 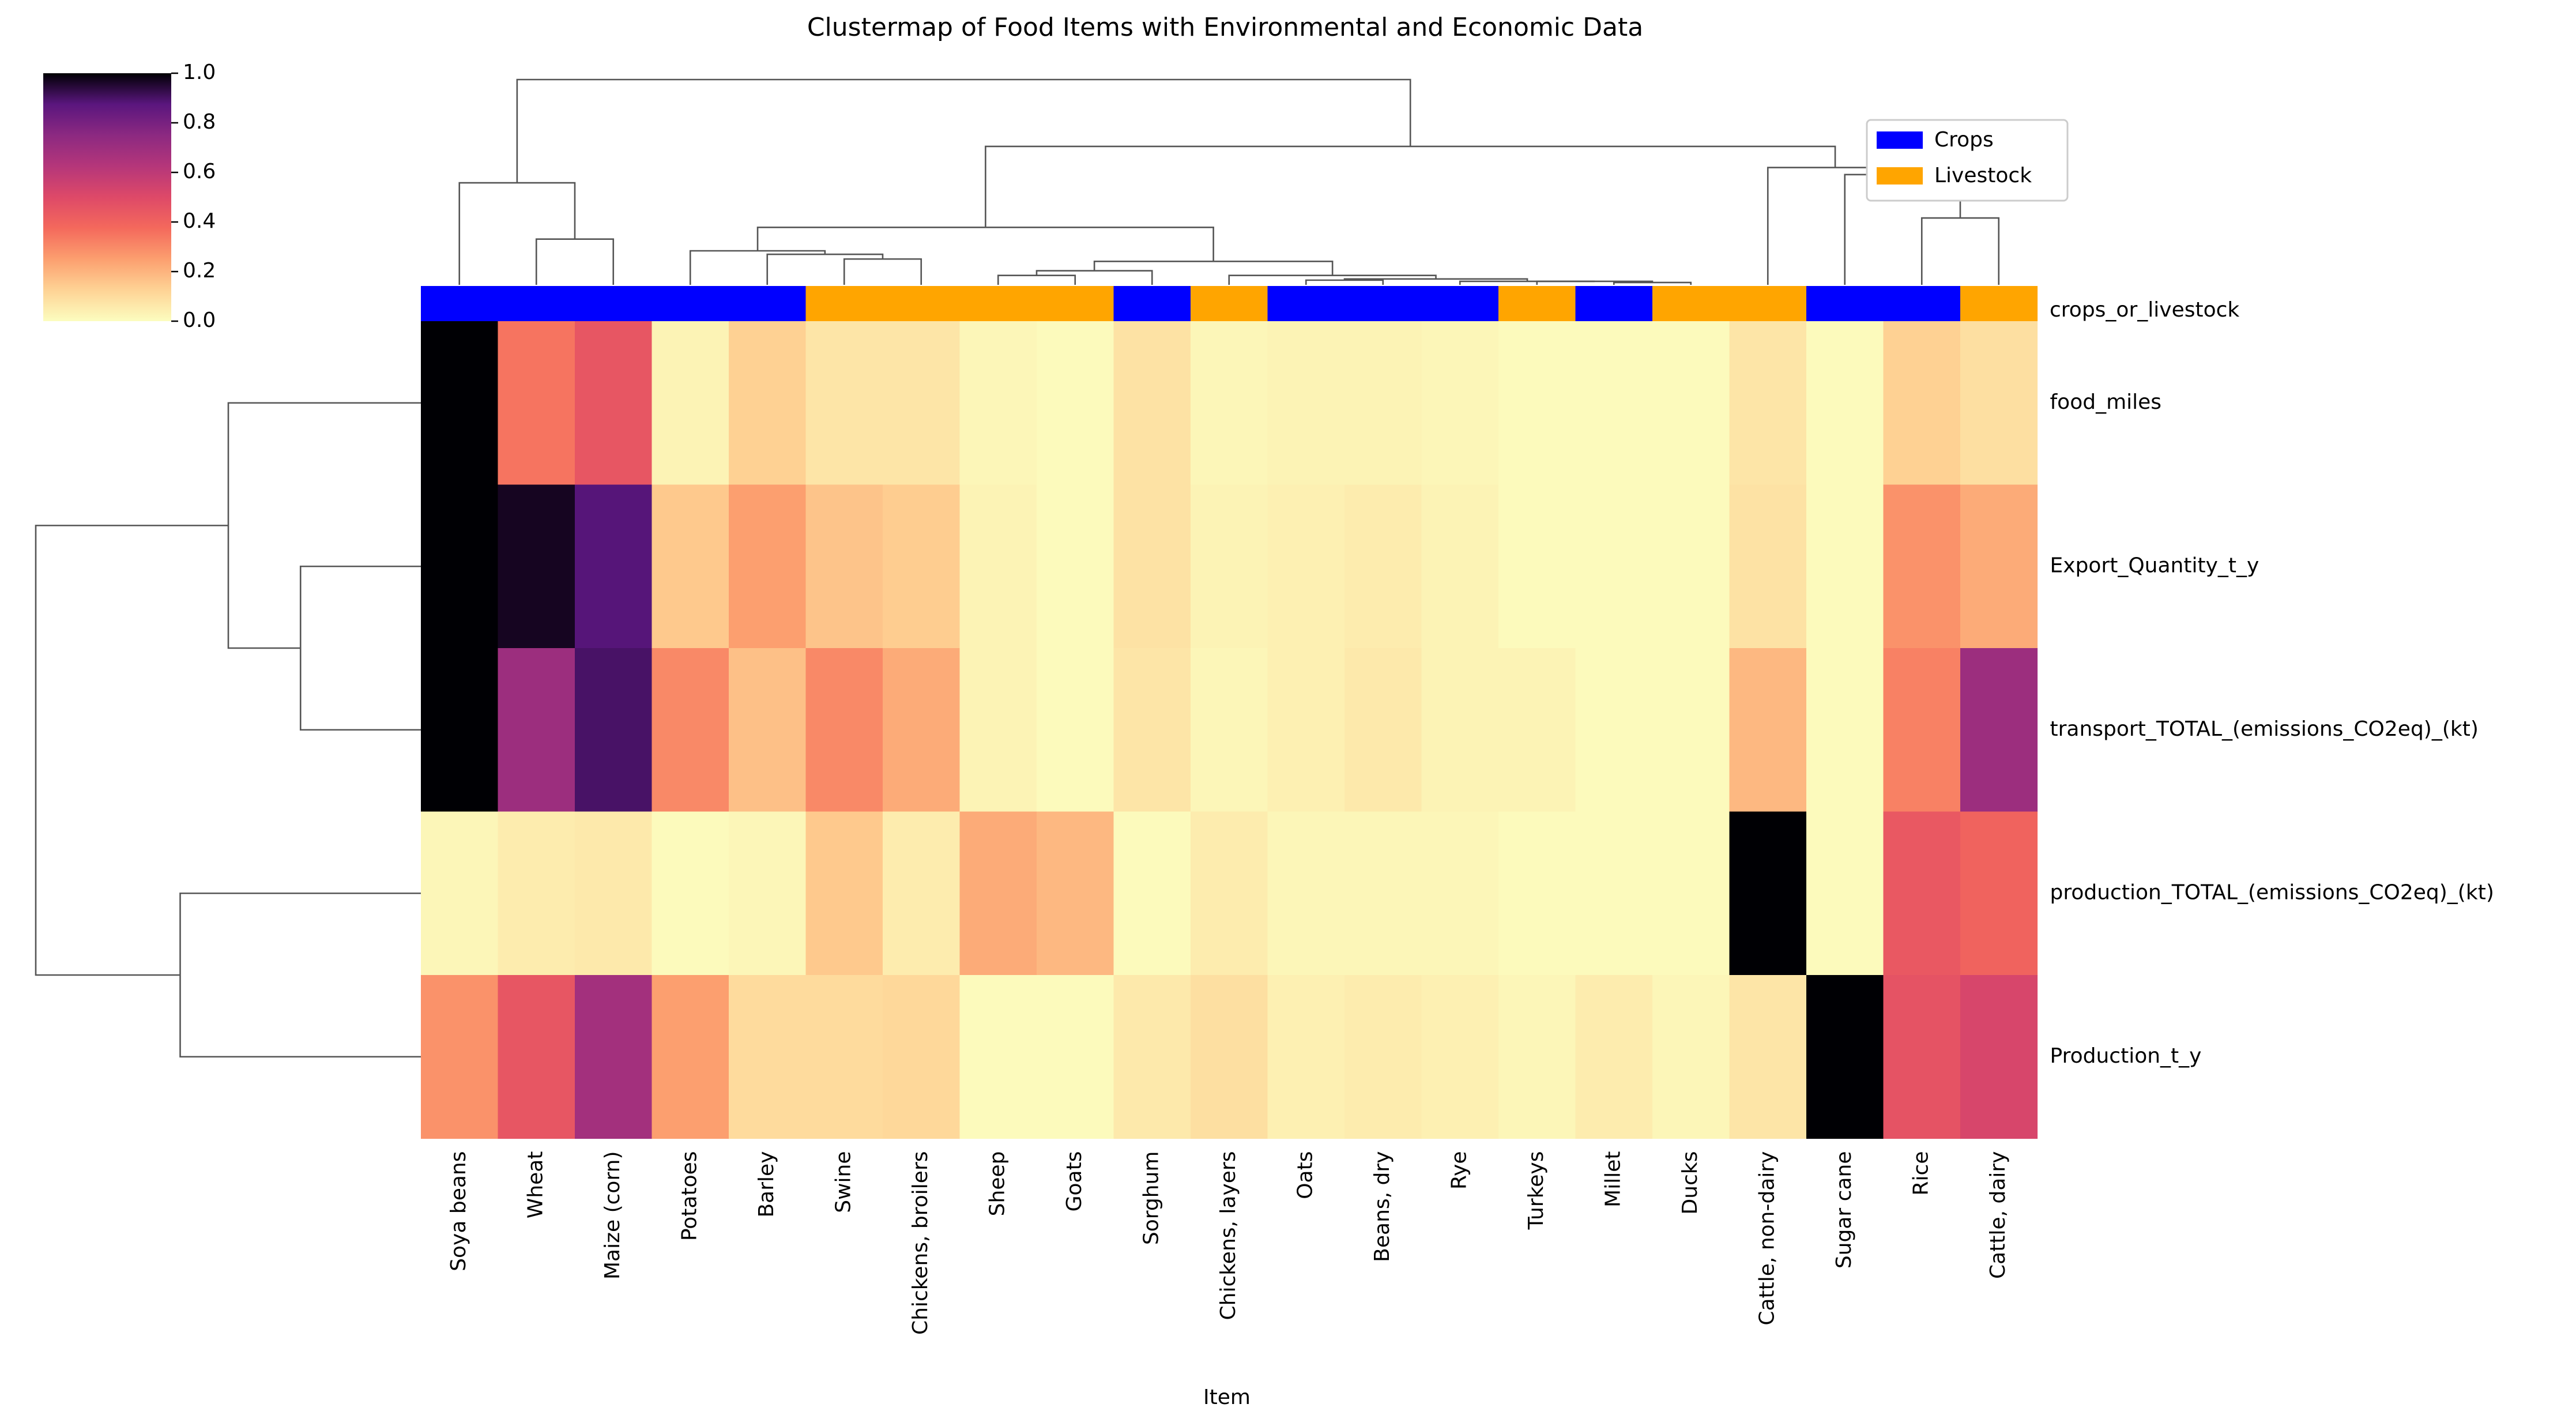 I want to click on group-strip-cell-goats, so click(x=1075, y=303).